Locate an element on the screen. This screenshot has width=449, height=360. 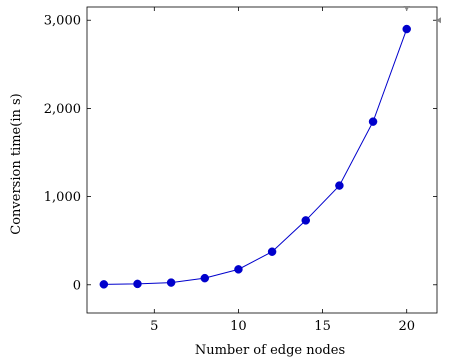
x-axis-label: Number of edge nodes is located at coordinates (270, 350).